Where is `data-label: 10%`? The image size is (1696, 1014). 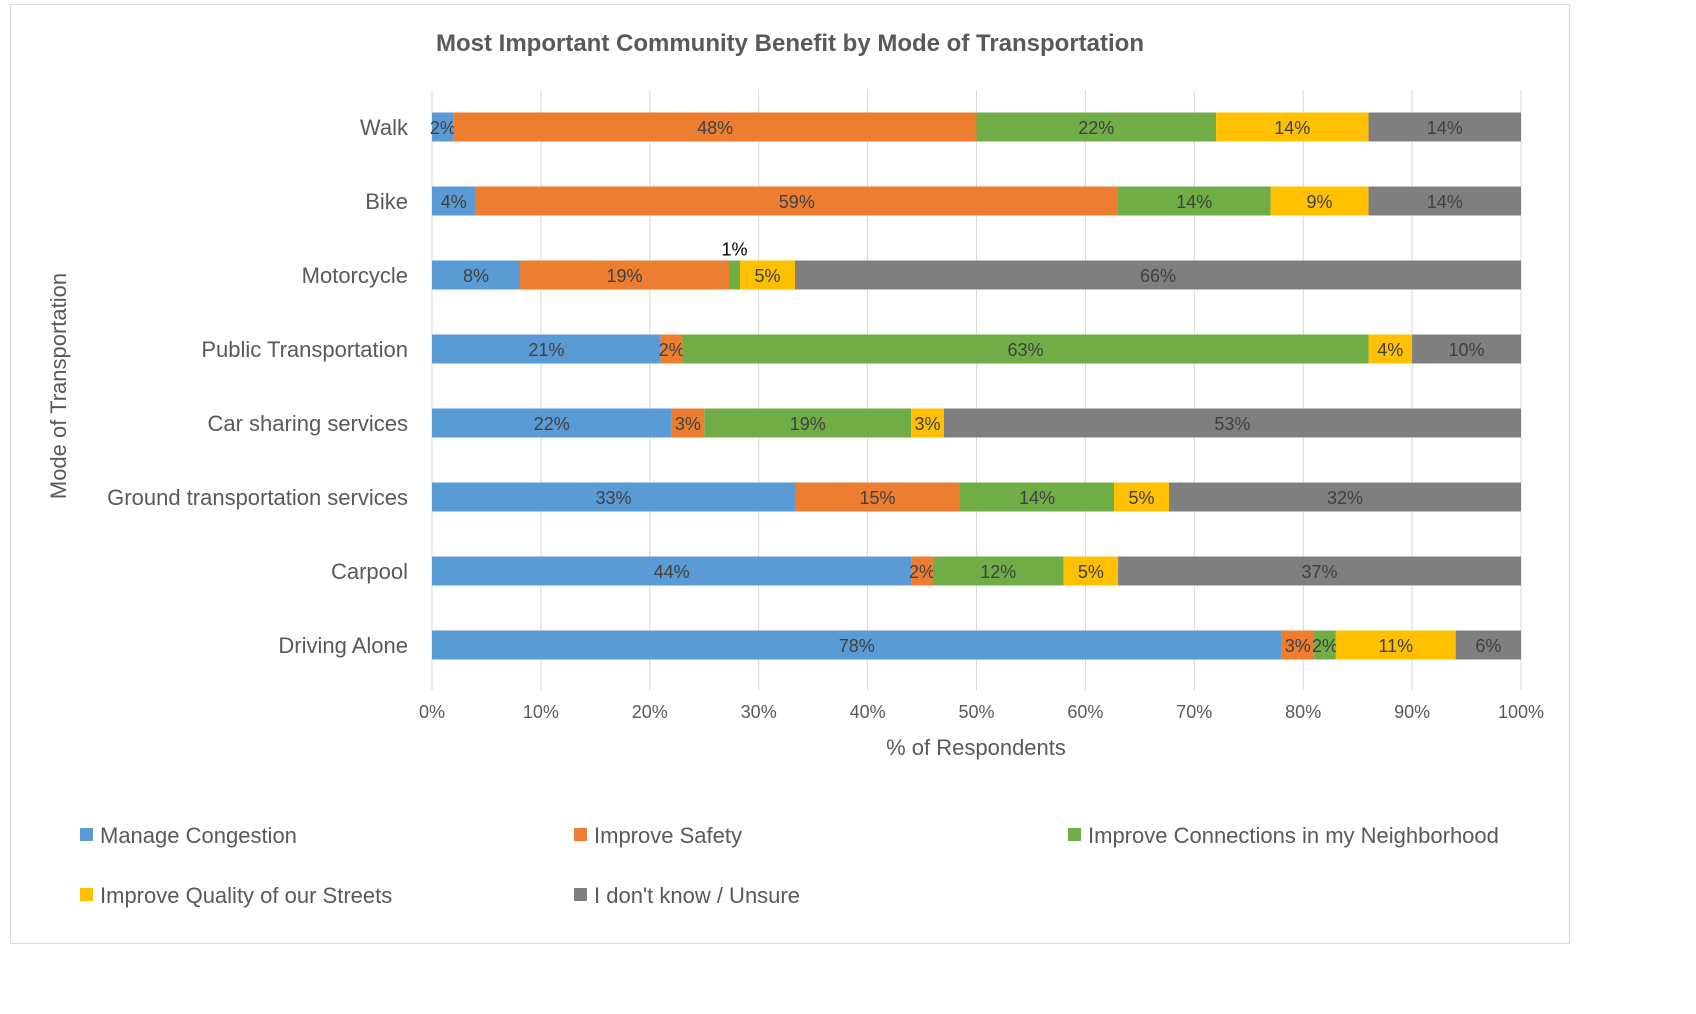
data-label: 10% is located at coordinates (1467, 350).